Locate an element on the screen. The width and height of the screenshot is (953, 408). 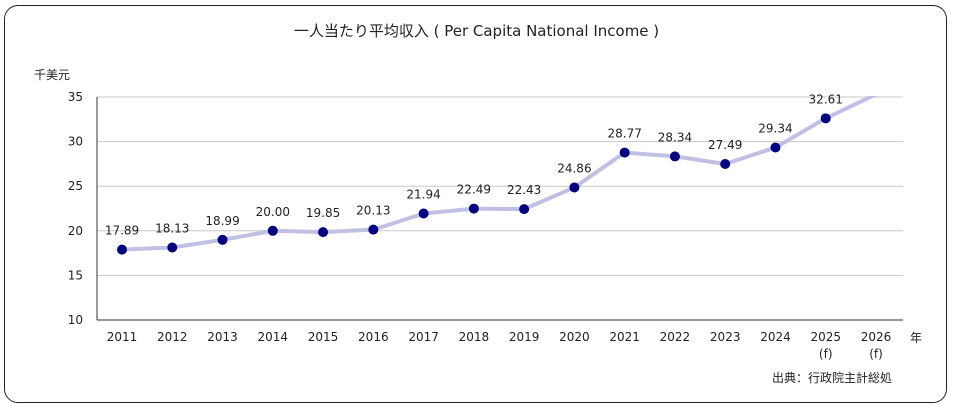
data-label: 29.34 is located at coordinates (775, 128).